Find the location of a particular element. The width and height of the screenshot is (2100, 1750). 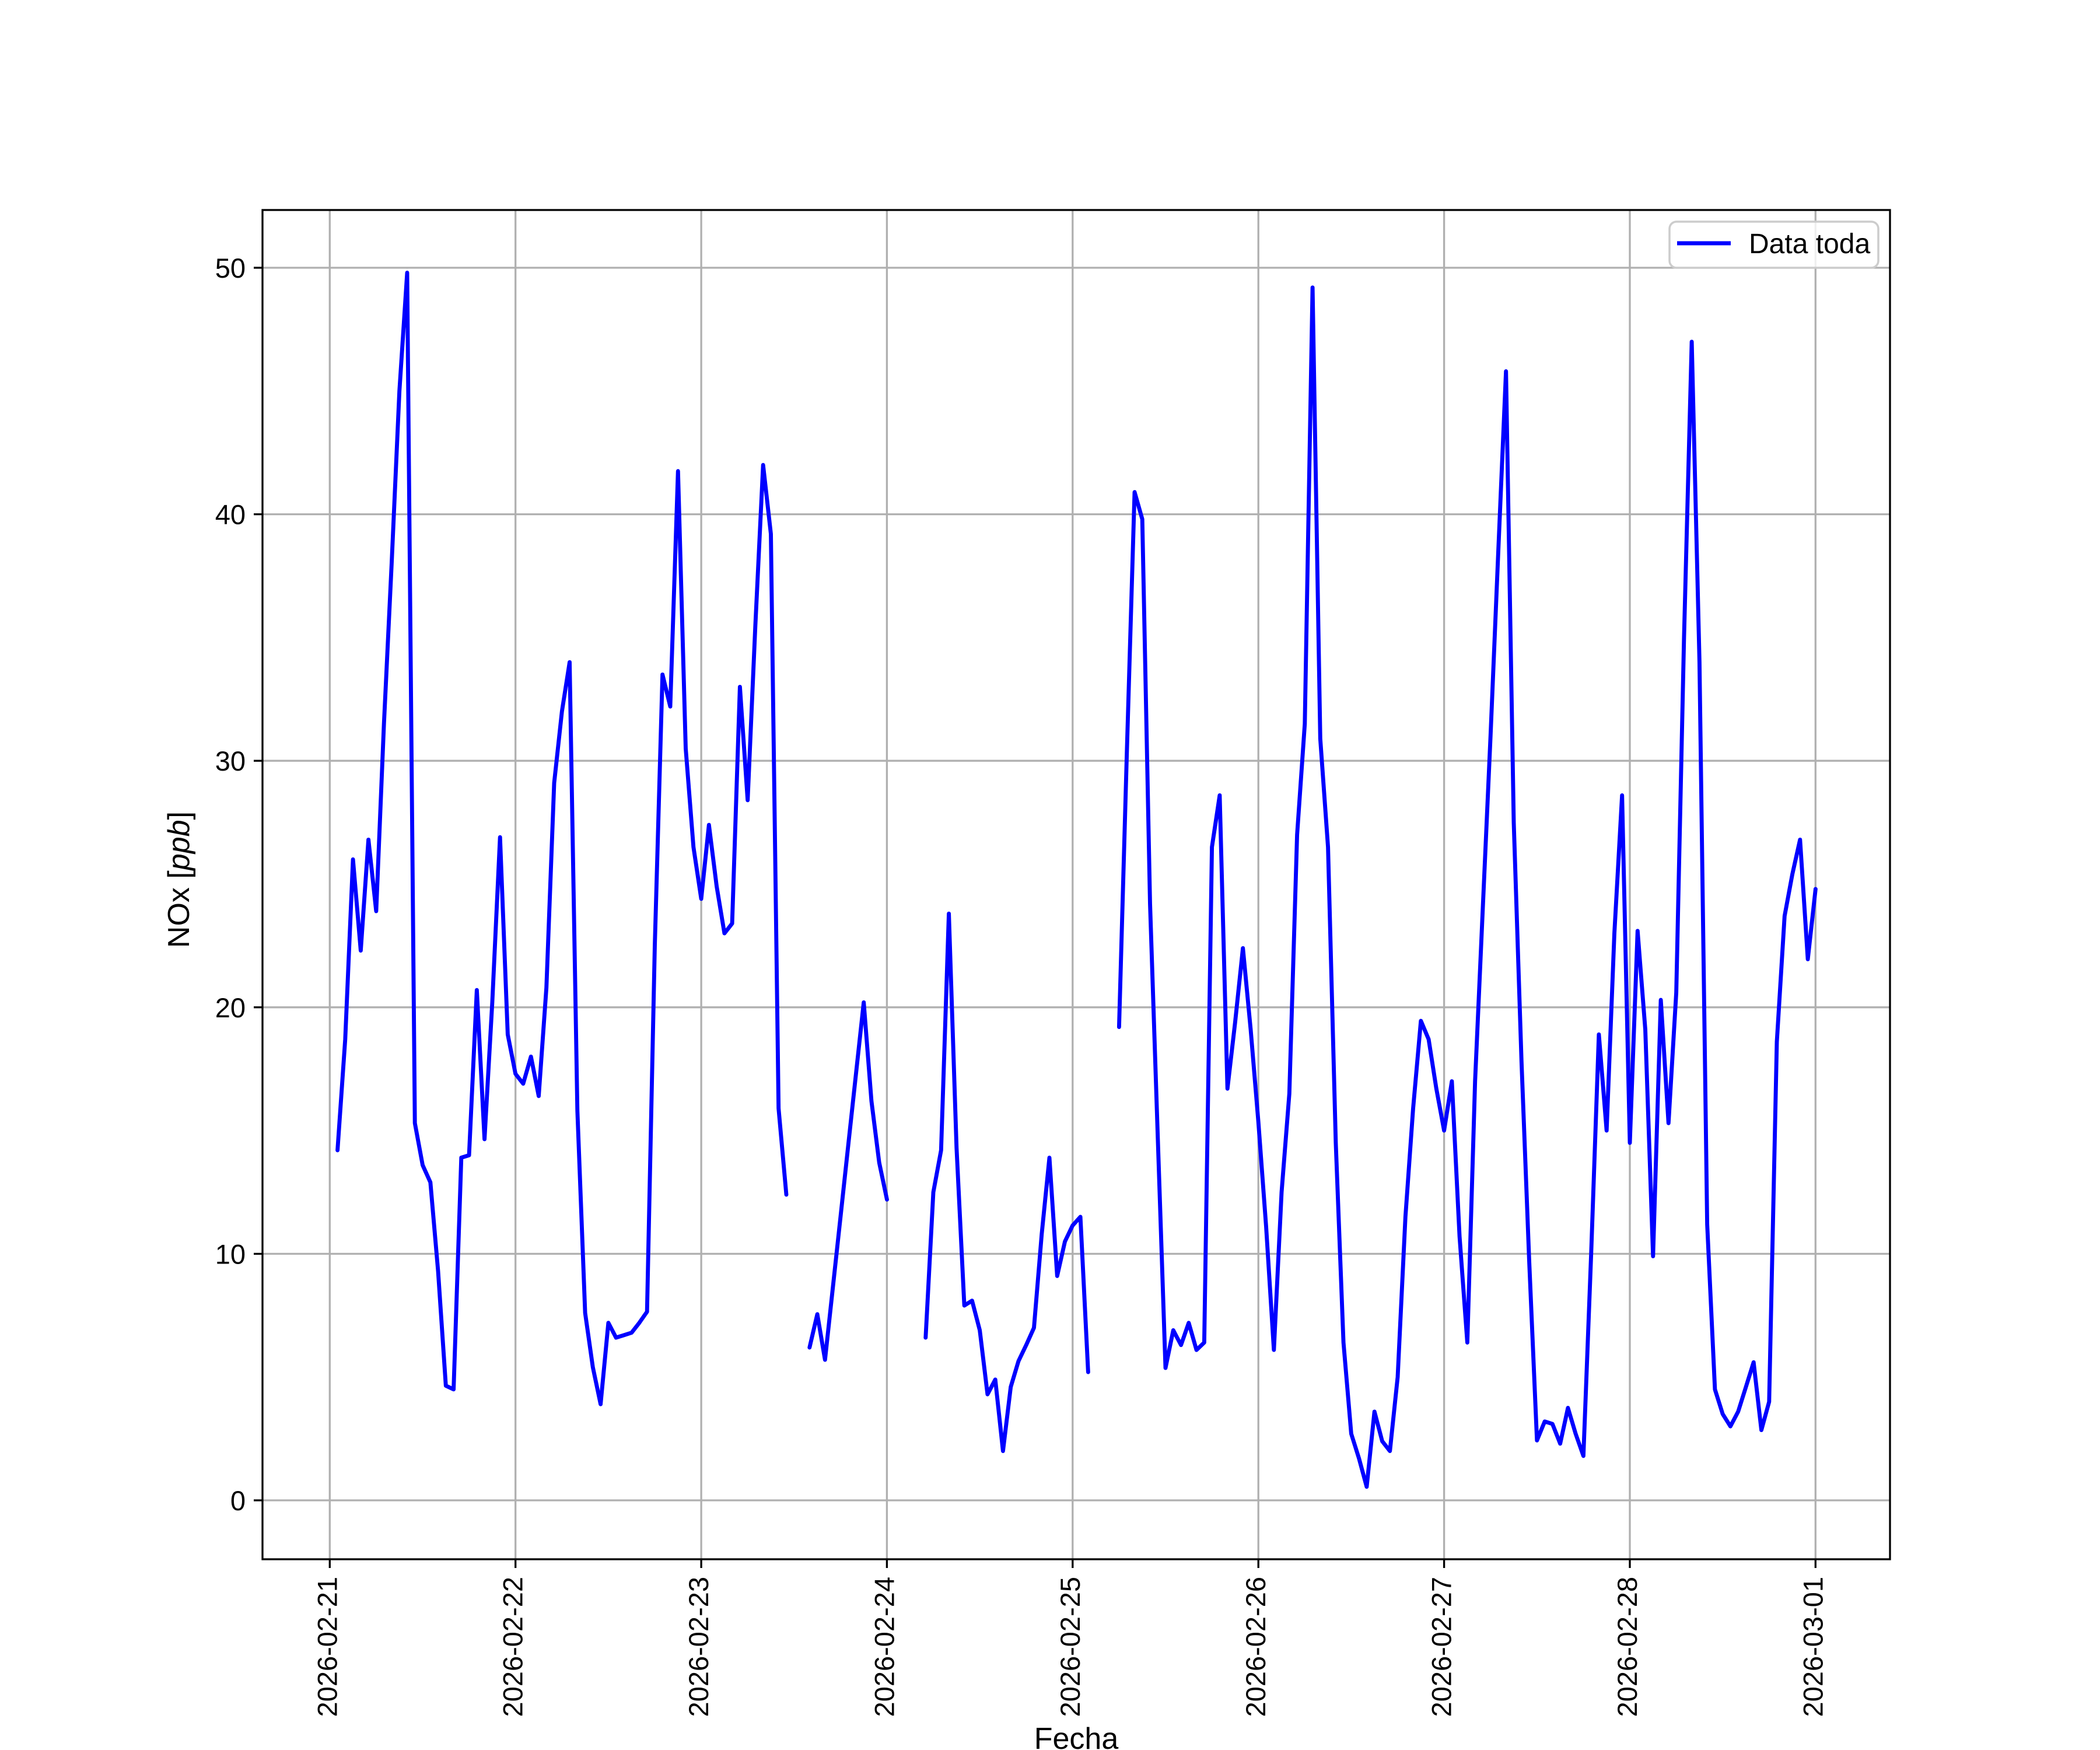

svg-text: 2026-02-23 is located at coordinates (698, 1647).